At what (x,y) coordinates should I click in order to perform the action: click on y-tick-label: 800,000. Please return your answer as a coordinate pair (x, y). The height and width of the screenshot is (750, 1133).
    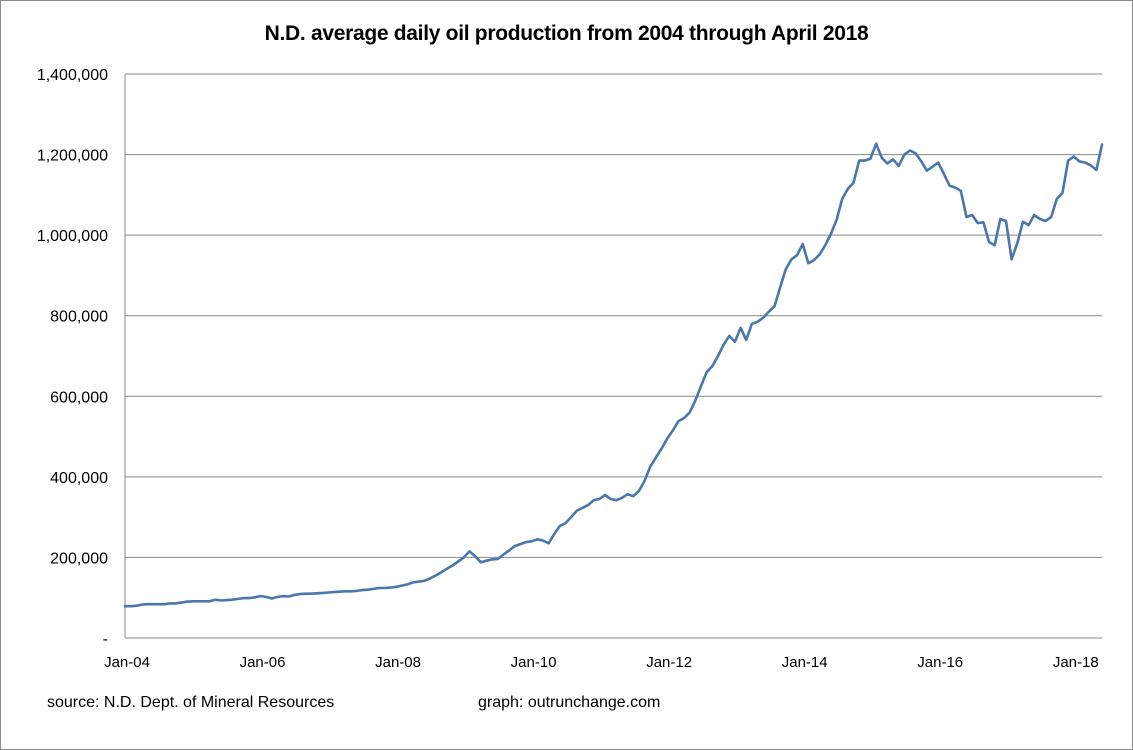
    Looking at the image, I should click on (79, 317).